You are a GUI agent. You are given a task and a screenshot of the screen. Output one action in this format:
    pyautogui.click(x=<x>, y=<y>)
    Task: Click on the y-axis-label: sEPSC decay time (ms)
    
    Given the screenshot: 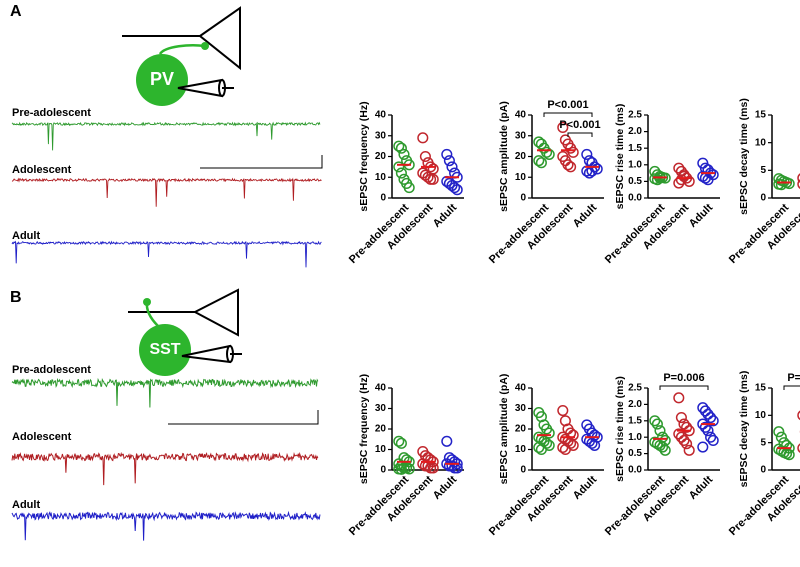 What is the action you would take?
    pyautogui.click(x=744, y=429)
    